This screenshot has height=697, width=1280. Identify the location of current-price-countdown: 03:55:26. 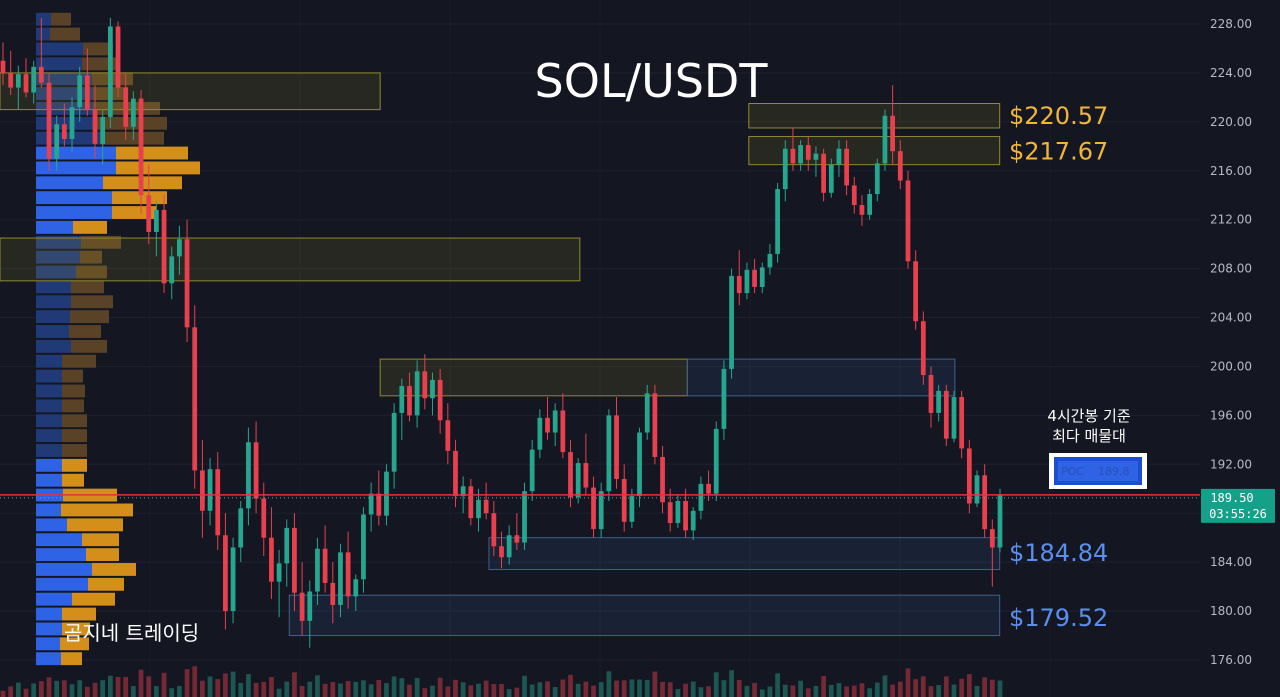
(1238, 514).